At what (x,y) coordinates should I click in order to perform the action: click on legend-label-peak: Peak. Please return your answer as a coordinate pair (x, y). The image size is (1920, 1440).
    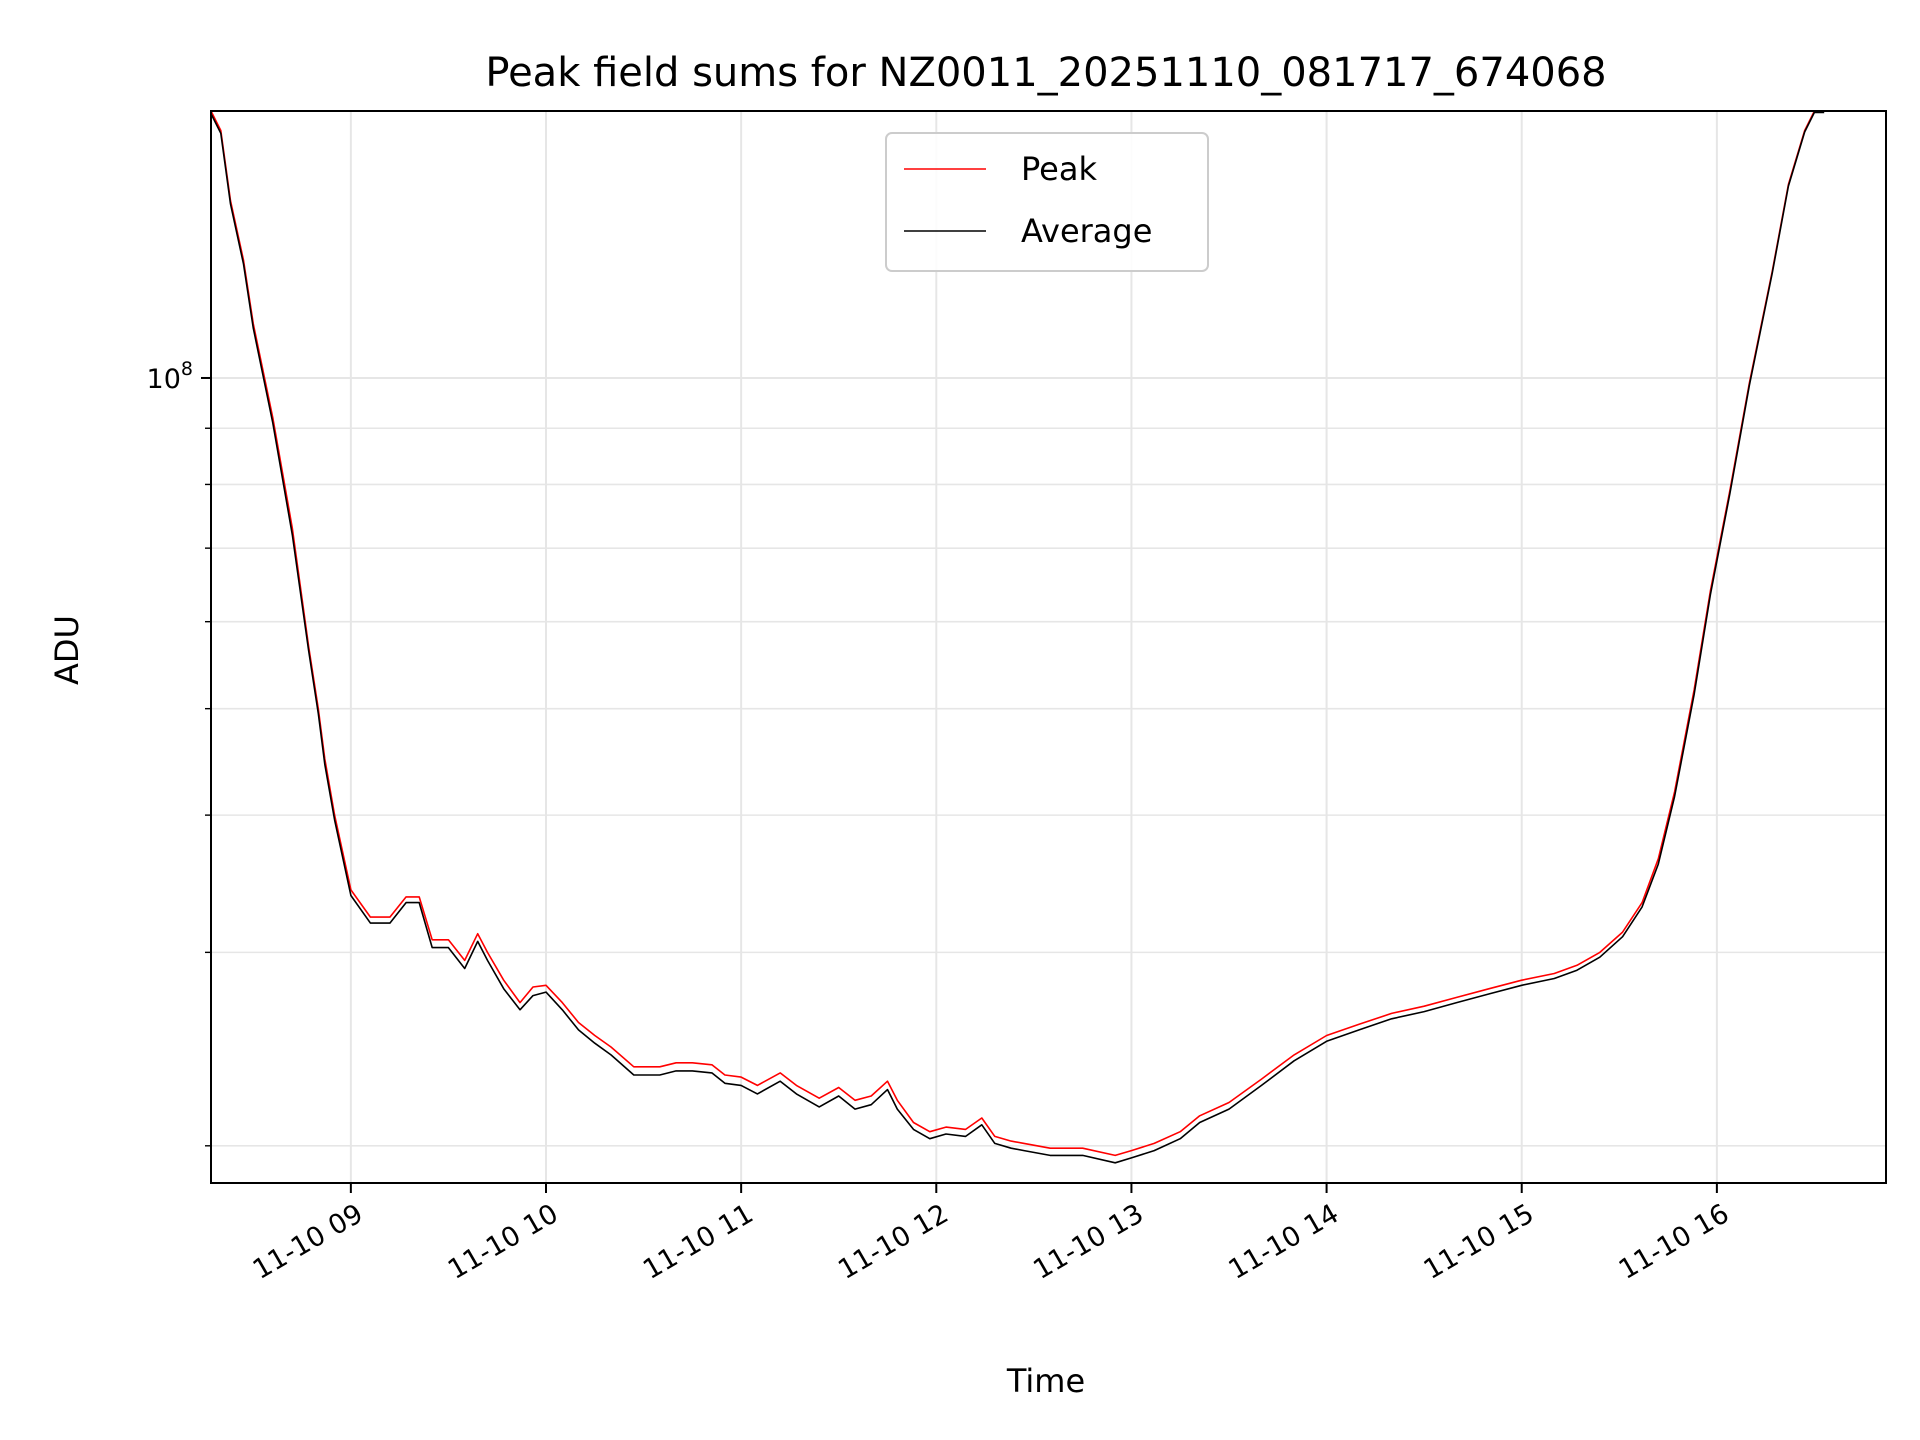
    Looking at the image, I should click on (1059, 169).